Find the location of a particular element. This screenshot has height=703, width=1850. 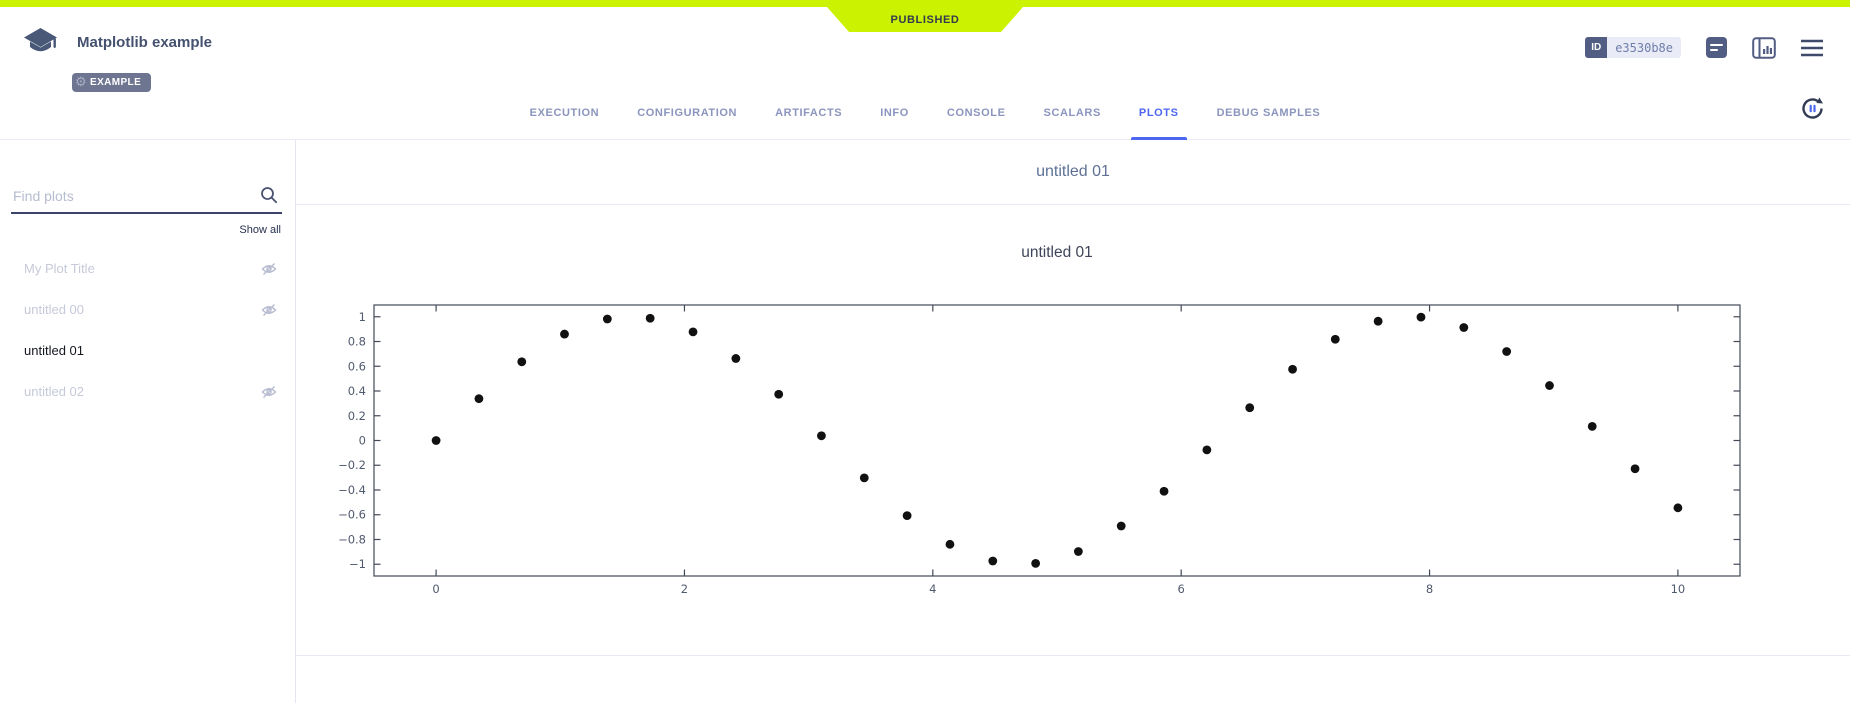

plot-item-label: untitled 02 is located at coordinates (54, 391).